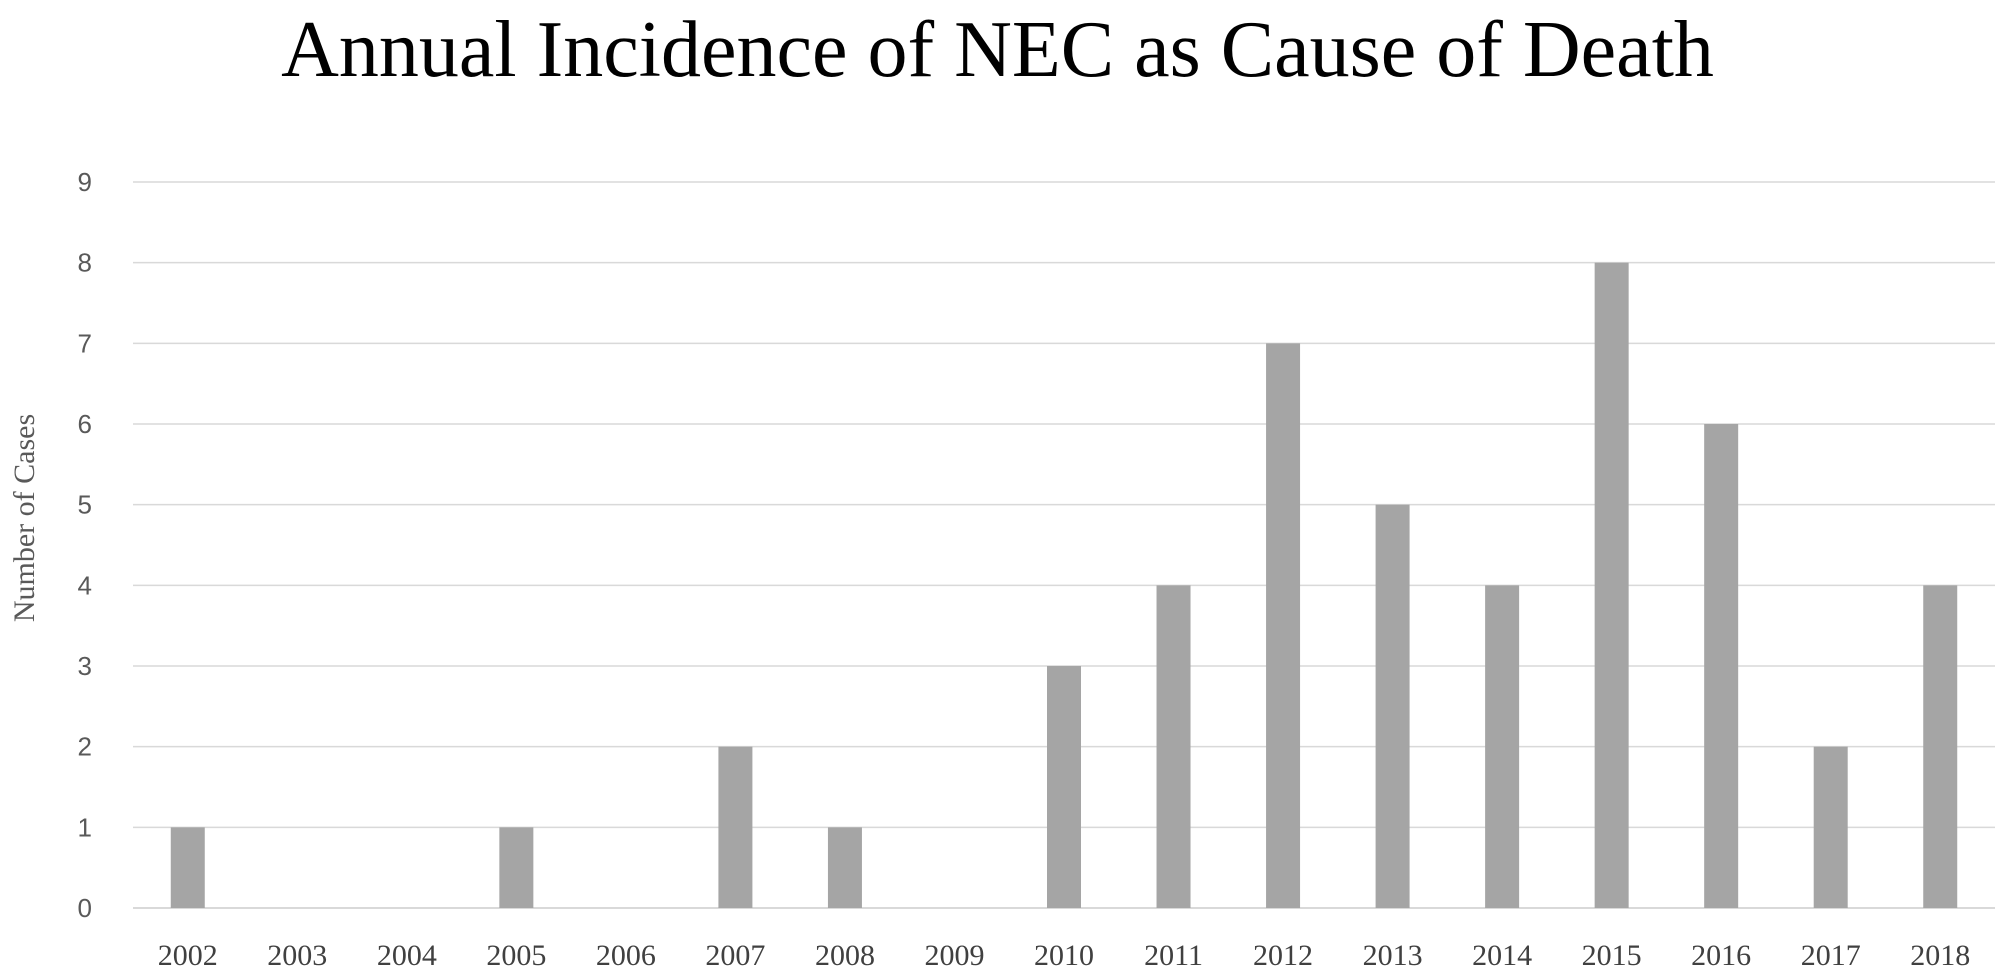 This screenshot has height=972, width=1995. I want to click on x-tick-label: 2008, so click(845, 955).